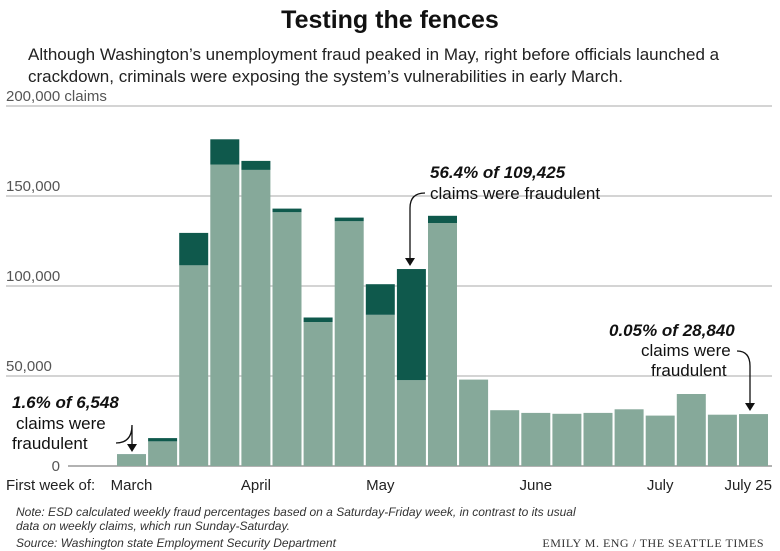 The width and height of the screenshot is (780, 551). Describe the element at coordinates (502, 214) in the screenshot. I see `annotation-may: 56.4% of 109,425 claims were fraudulent` at that location.